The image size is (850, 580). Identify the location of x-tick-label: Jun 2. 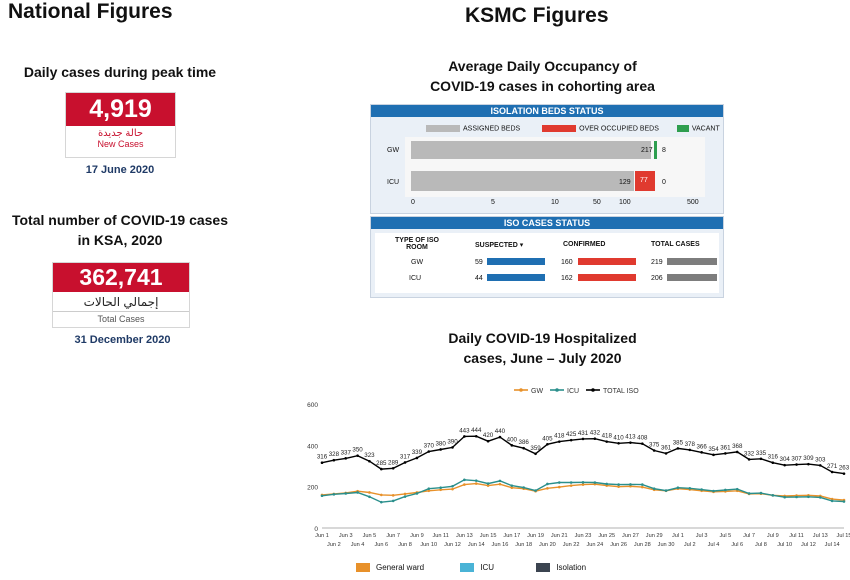
(334, 545).